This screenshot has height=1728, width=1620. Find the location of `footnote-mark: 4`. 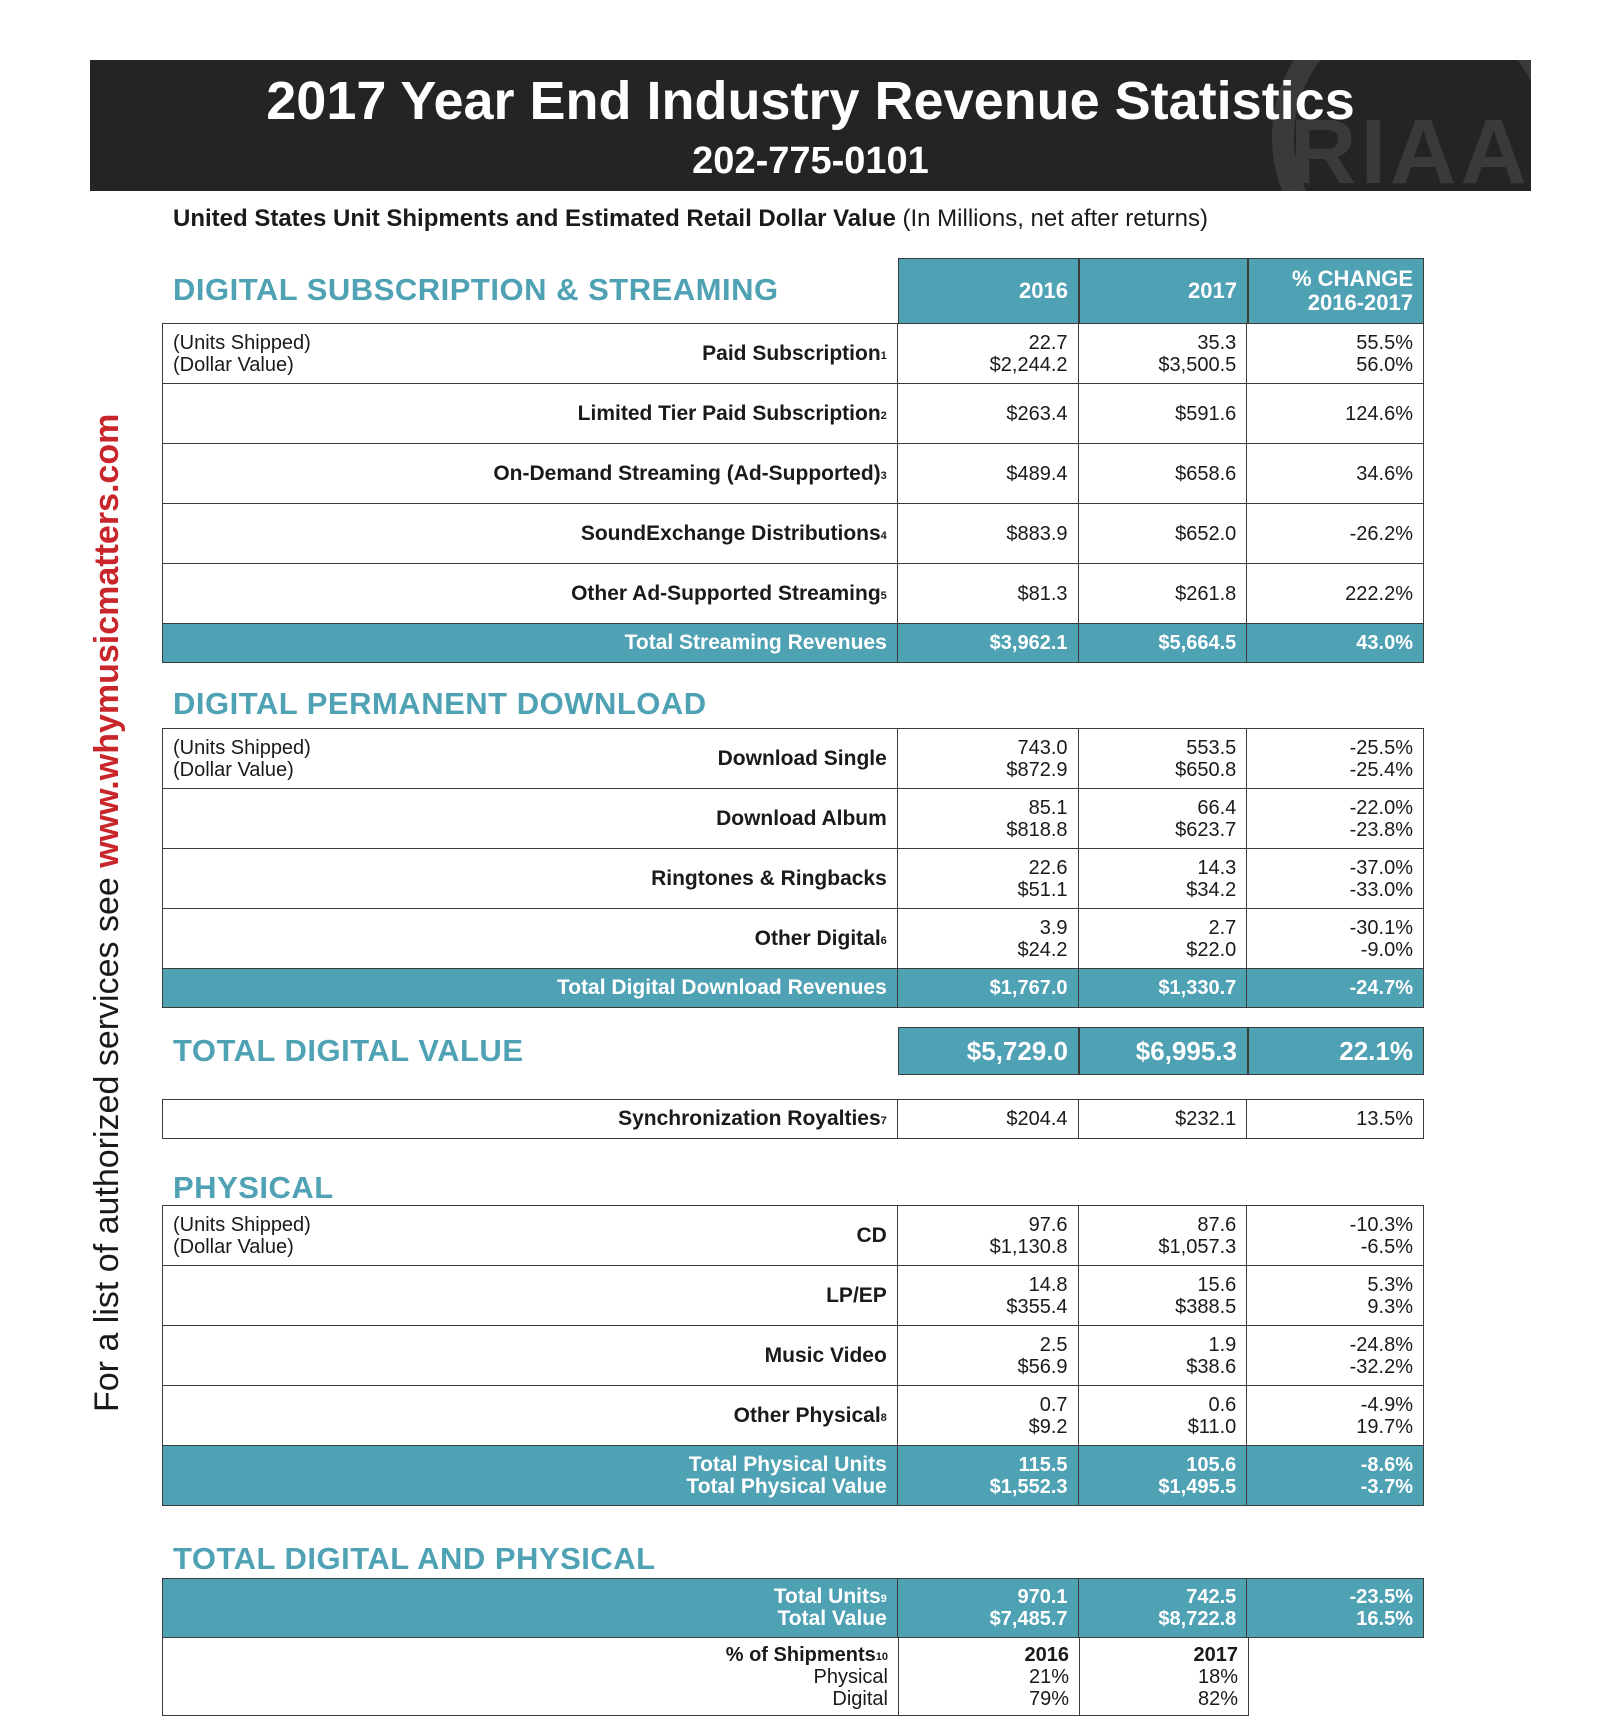

footnote-mark: 4 is located at coordinates (883, 535).